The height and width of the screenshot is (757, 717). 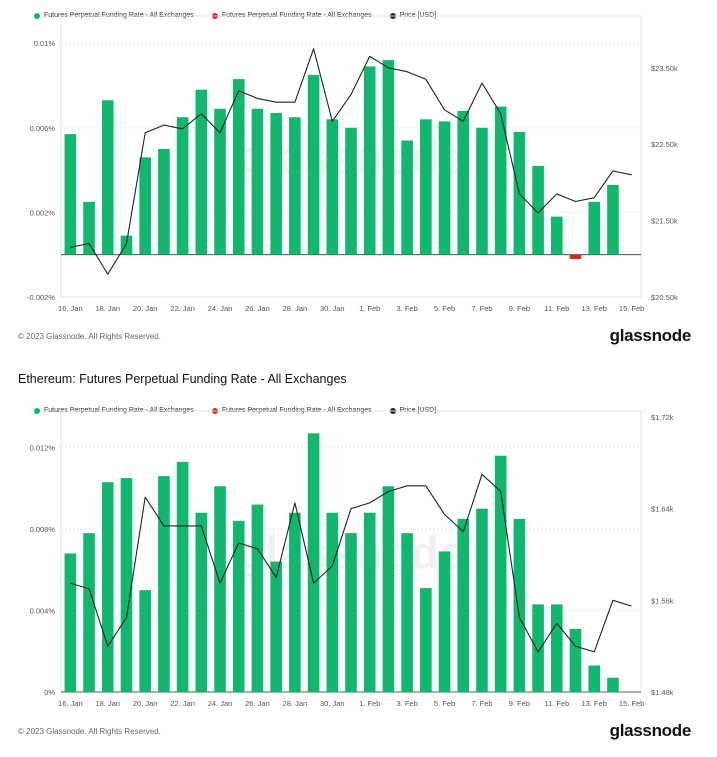 What do you see at coordinates (664, 144) in the screenshot?
I see `y2-tick-label: $22.50k` at bounding box center [664, 144].